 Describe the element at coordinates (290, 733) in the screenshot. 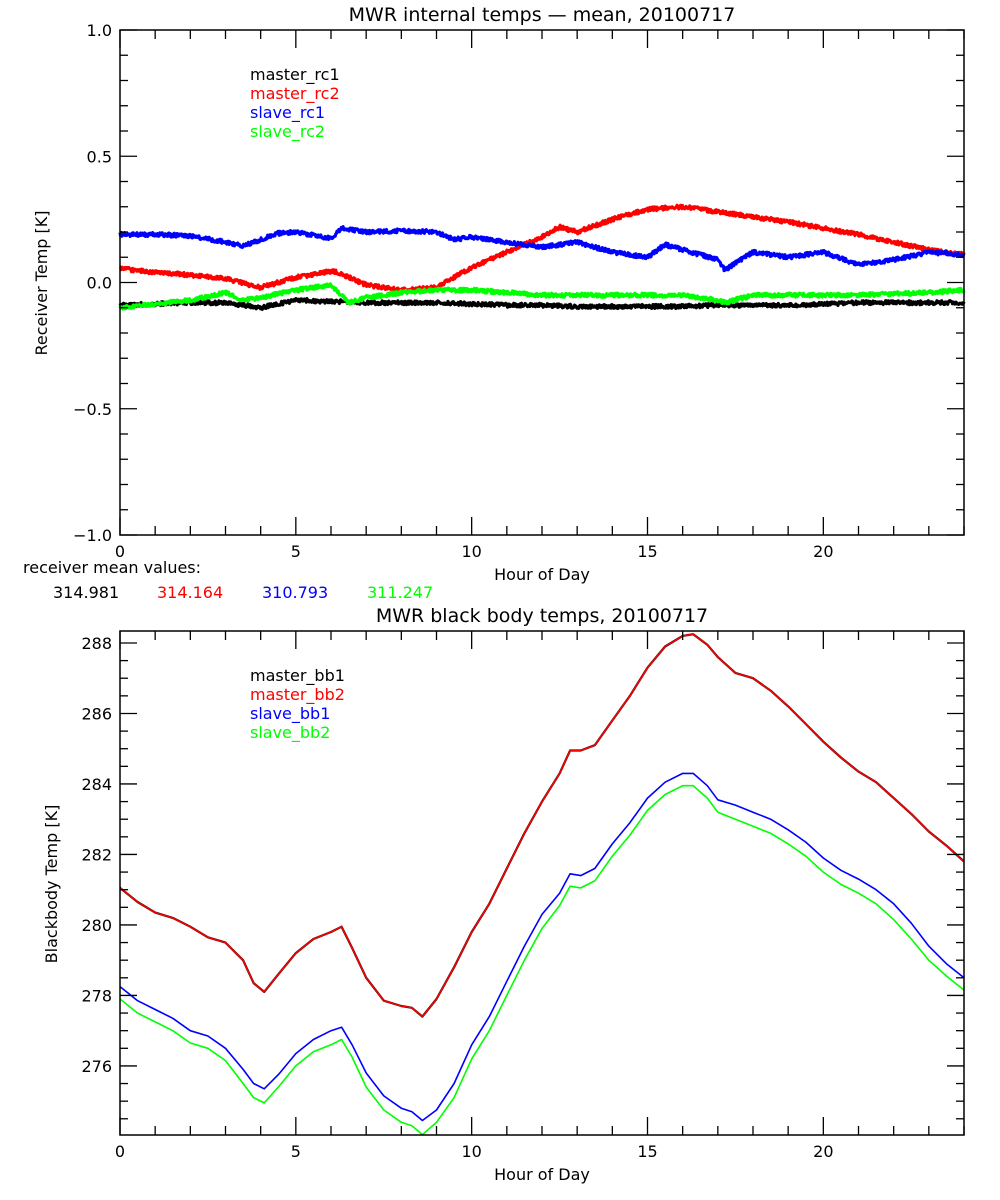

I see `legend-entry-slave-bb2: slave_bb2` at that location.